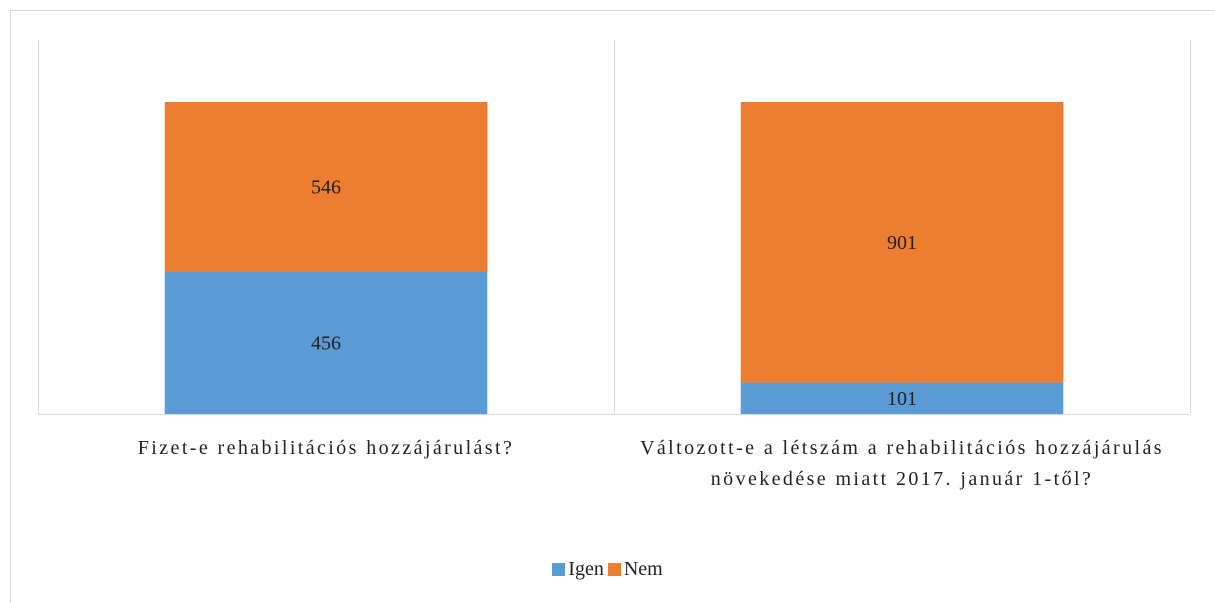  I want to click on legend: Igen Nem, so click(607, 570).